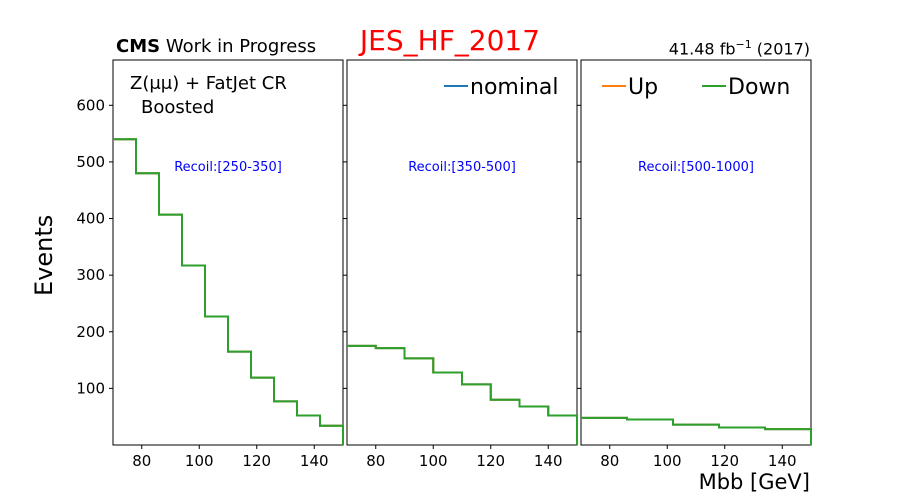 The height and width of the screenshot is (500, 900). Describe the element at coordinates (783, 49) in the screenshot. I see `lumi-year: (2017)` at that location.